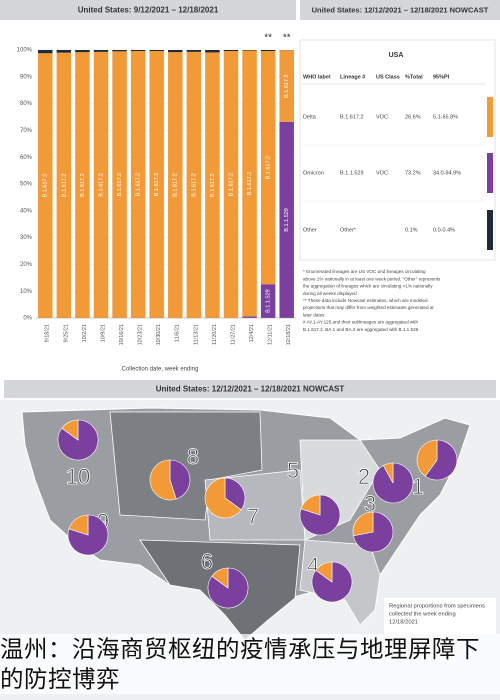  I want to click on x-tick-label: 10/23/21, so click(141, 334).